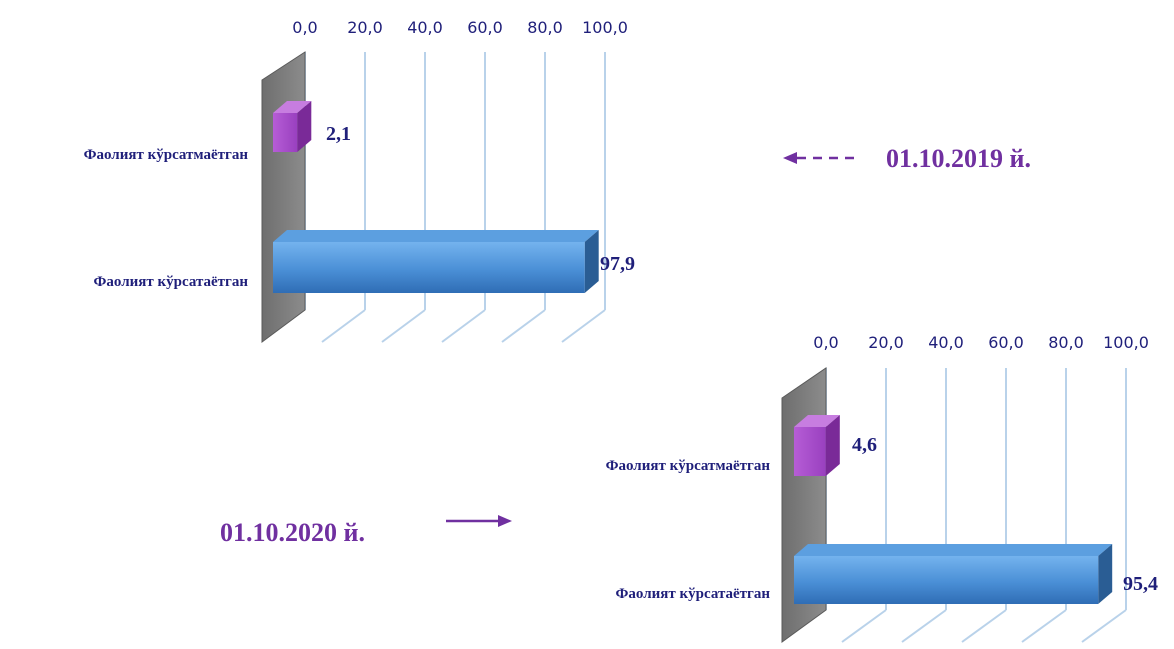 Image resolution: width=1174 pixels, height=649 pixels. Describe the element at coordinates (953, 509) in the screenshot. I see `chart-2020-bars` at that location.